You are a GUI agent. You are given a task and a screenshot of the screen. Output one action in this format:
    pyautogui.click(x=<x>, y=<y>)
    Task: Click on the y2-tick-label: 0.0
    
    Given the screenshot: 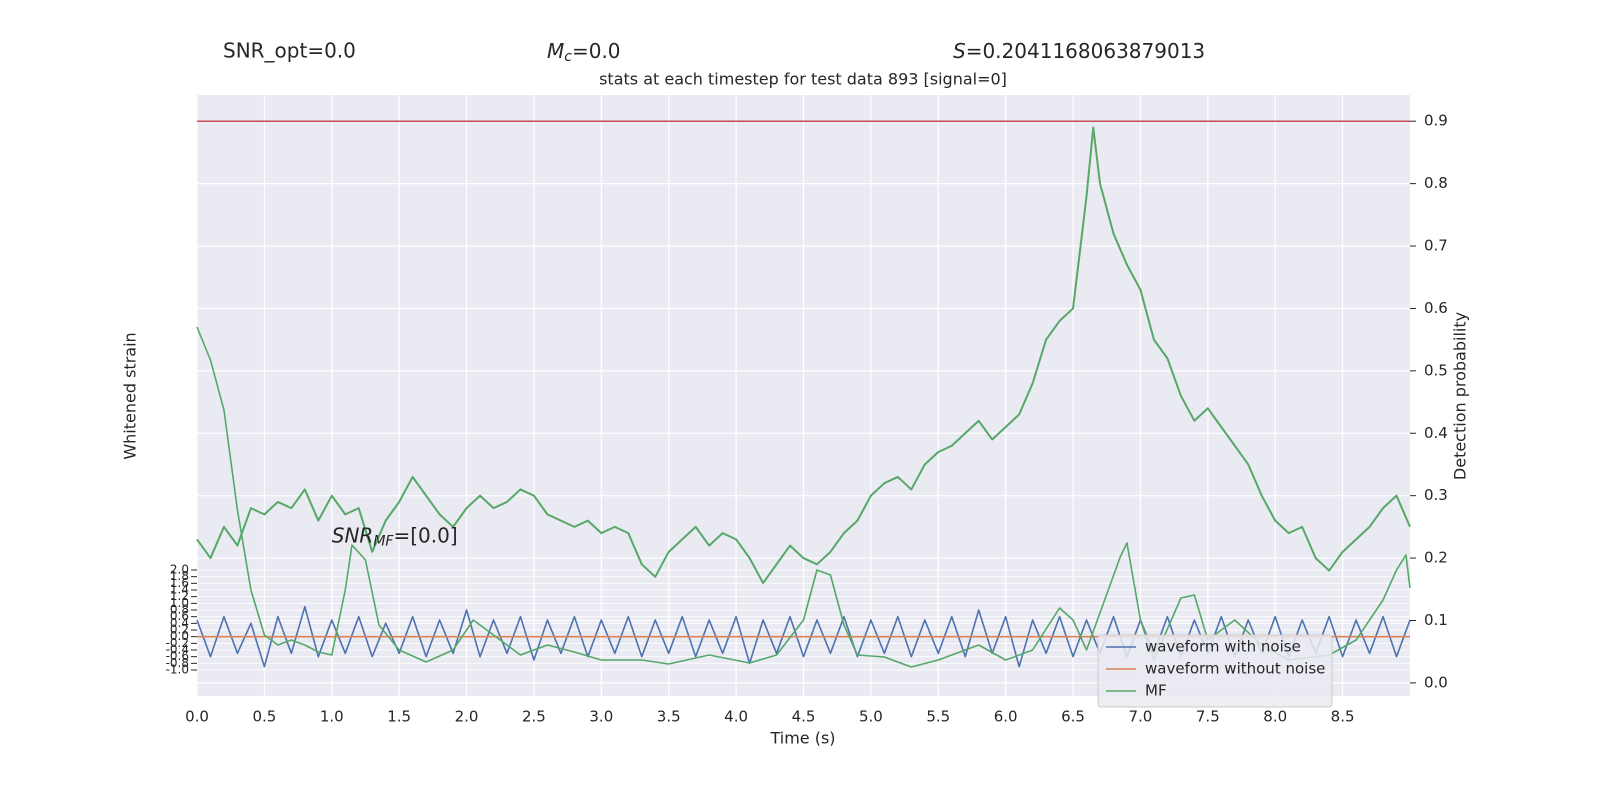 What is the action you would take?
    pyautogui.click(x=1436, y=682)
    